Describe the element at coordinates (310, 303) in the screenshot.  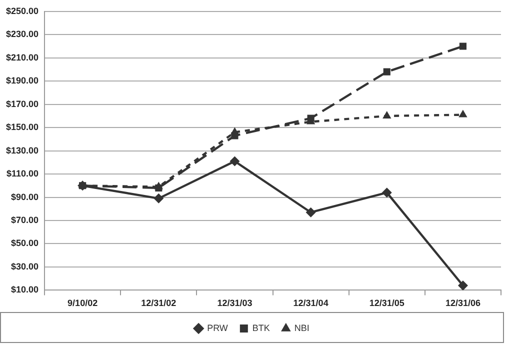
I see `x-tick-label: 12/31/04` at that location.